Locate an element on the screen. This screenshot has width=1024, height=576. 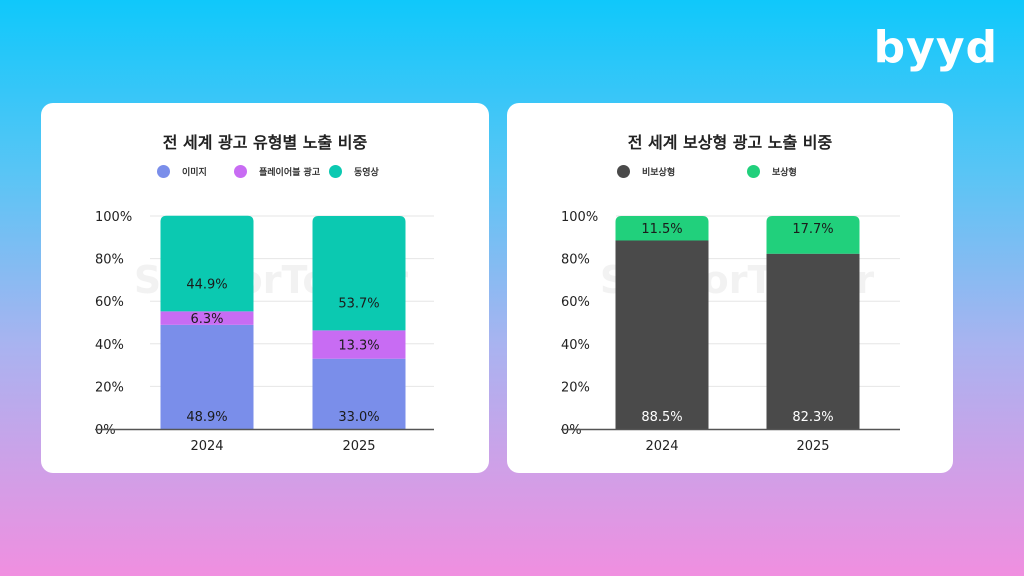
chart-title: 전 세계 보상형 광고 노출 비중 is located at coordinates (730, 142).